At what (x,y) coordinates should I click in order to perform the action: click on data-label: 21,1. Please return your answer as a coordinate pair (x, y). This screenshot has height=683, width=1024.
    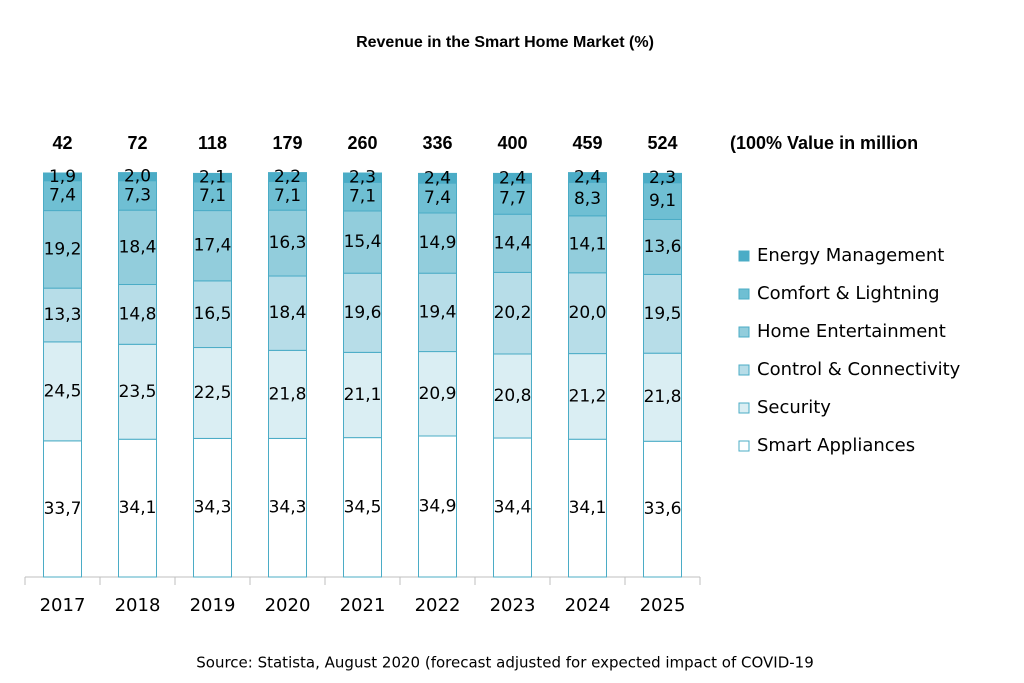
    Looking at the image, I should click on (363, 395).